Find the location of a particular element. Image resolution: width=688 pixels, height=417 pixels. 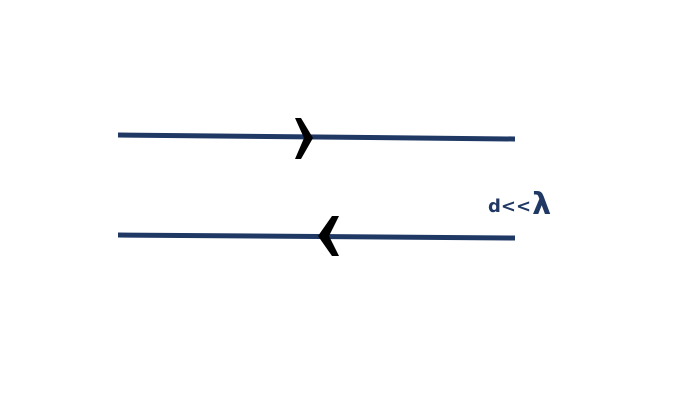

arrow-left-icon is located at coordinates (328, 236).